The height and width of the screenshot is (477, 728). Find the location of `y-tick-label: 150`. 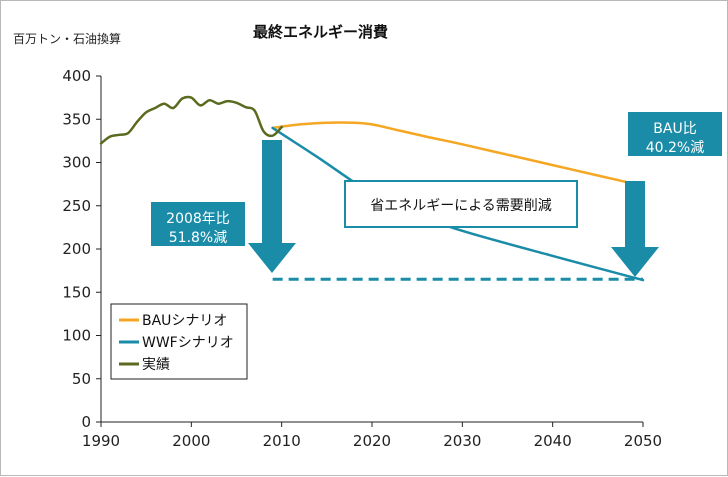

y-tick-label: 150 is located at coordinates (76, 292).